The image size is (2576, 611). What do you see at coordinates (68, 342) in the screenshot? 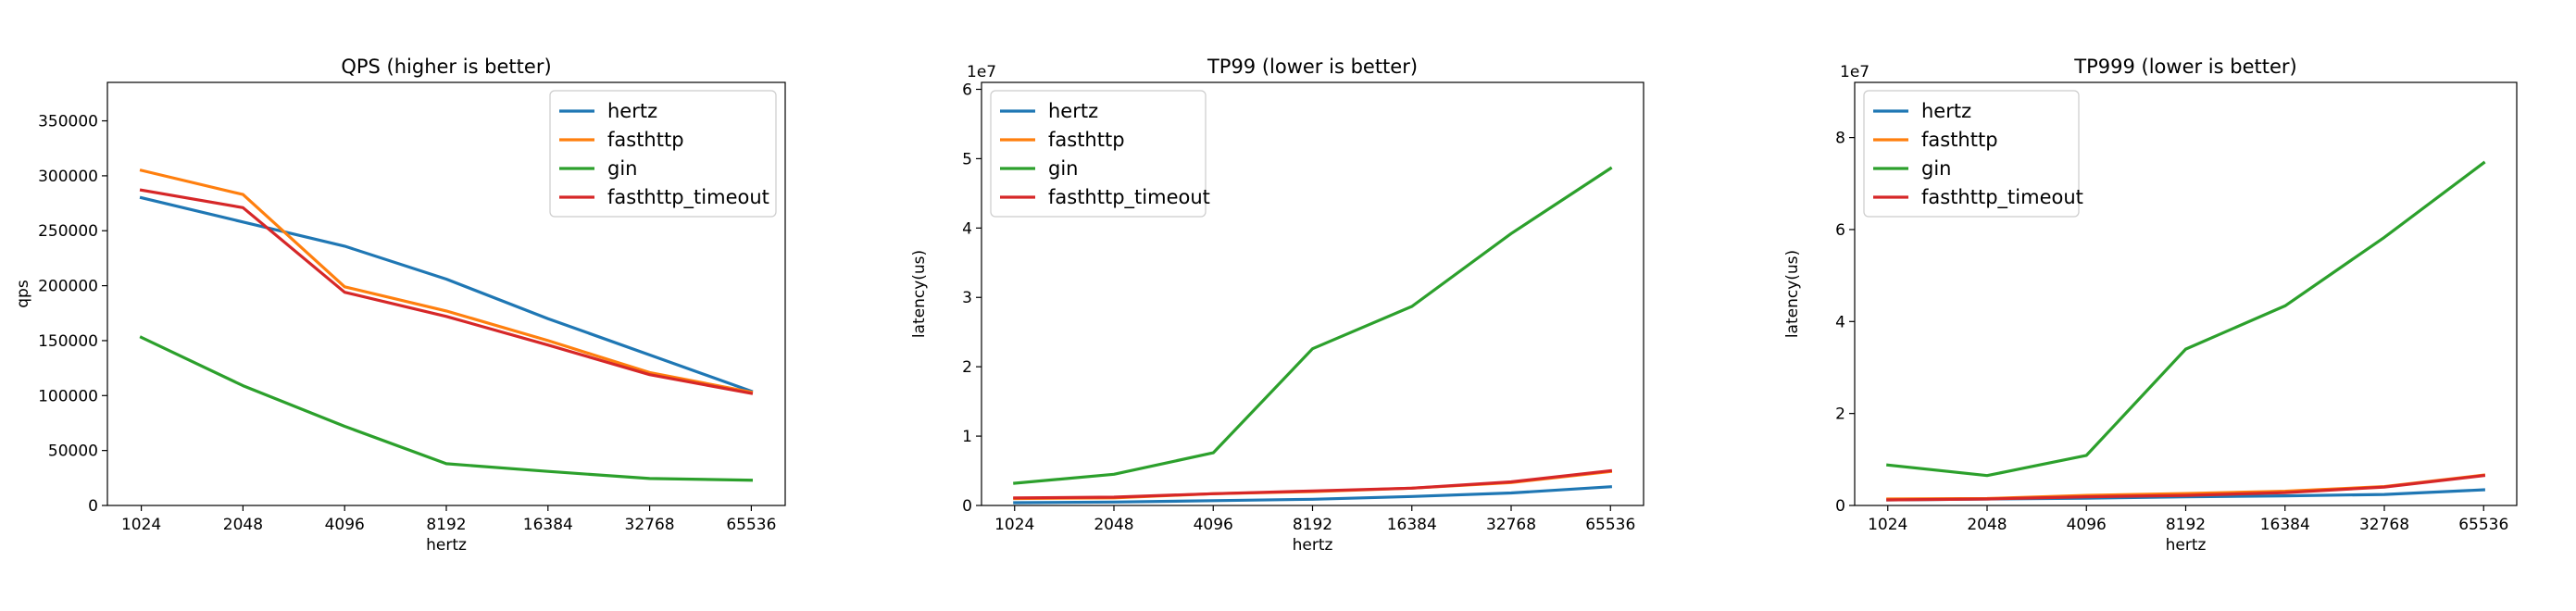
I see `y-tick-label: 150000` at bounding box center [68, 342].